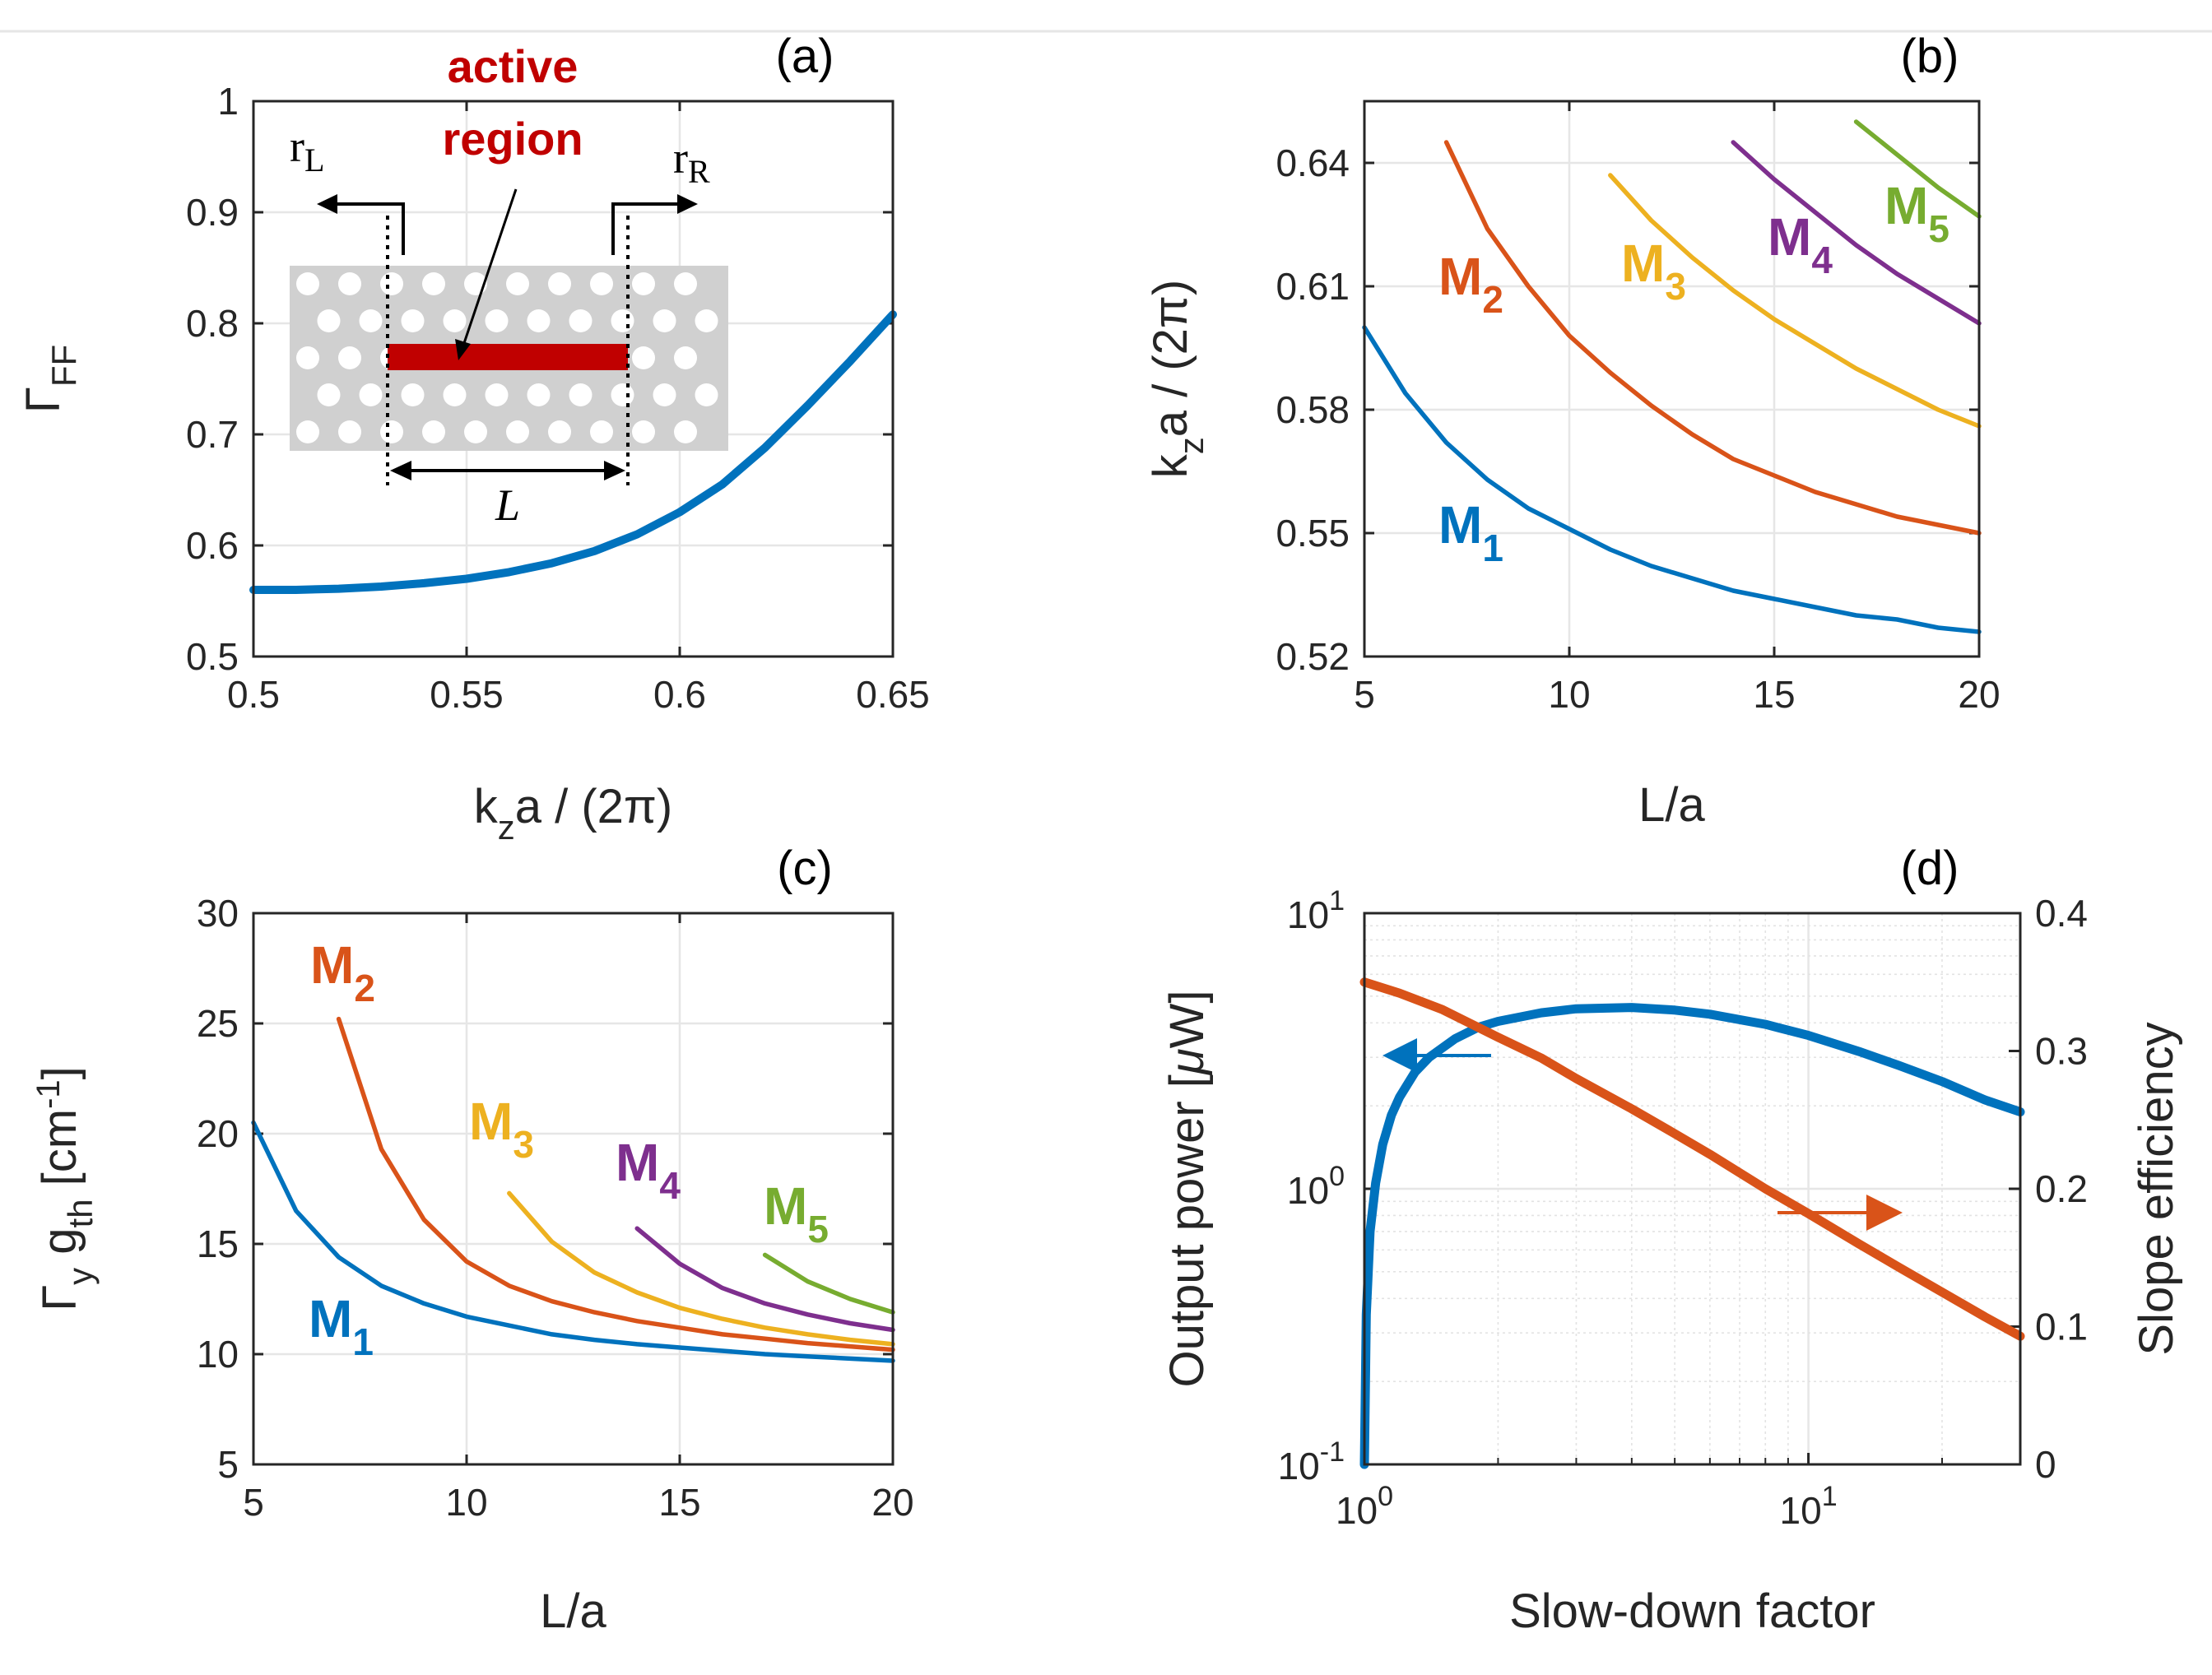 This screenshot has height=1675, width=2212. I want to click on axes-frame-b, so click(1672, 379).